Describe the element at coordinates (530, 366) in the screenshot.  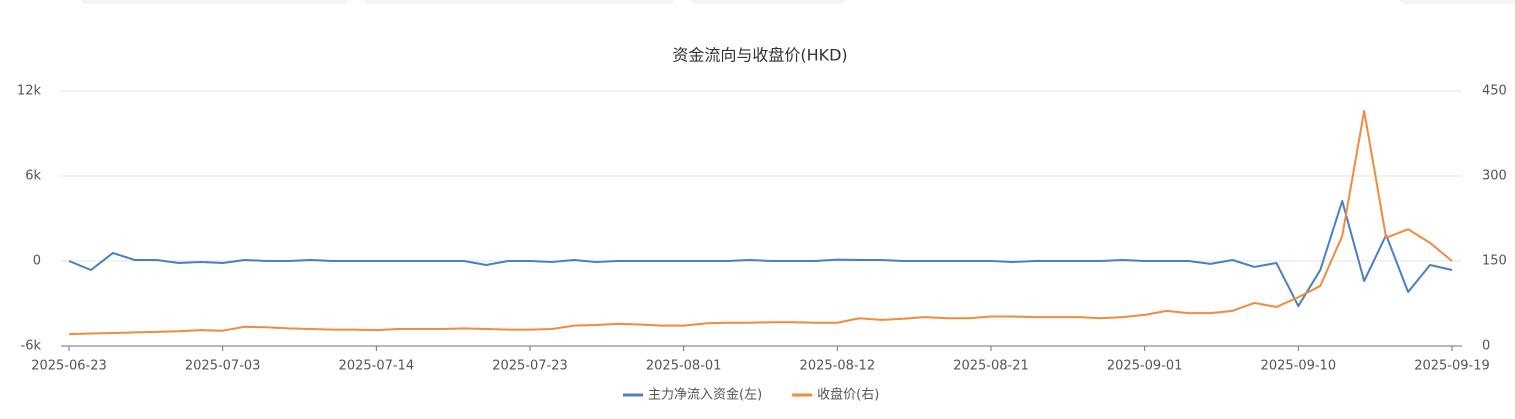
I see `x-tick-label: 2025-07-23` at that location.